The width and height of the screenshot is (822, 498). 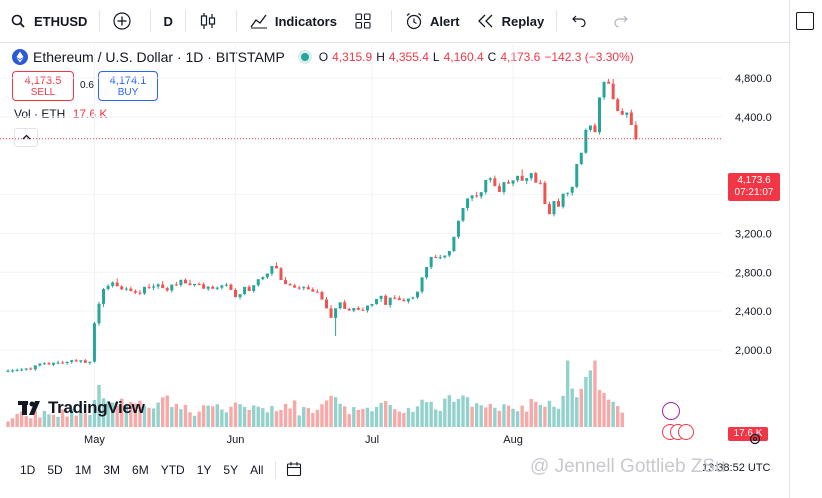 What do you see at coordinates (172, 470) in the screenshot?
I see `range-button-ytd: YTD` at bounding box center [172, 470].